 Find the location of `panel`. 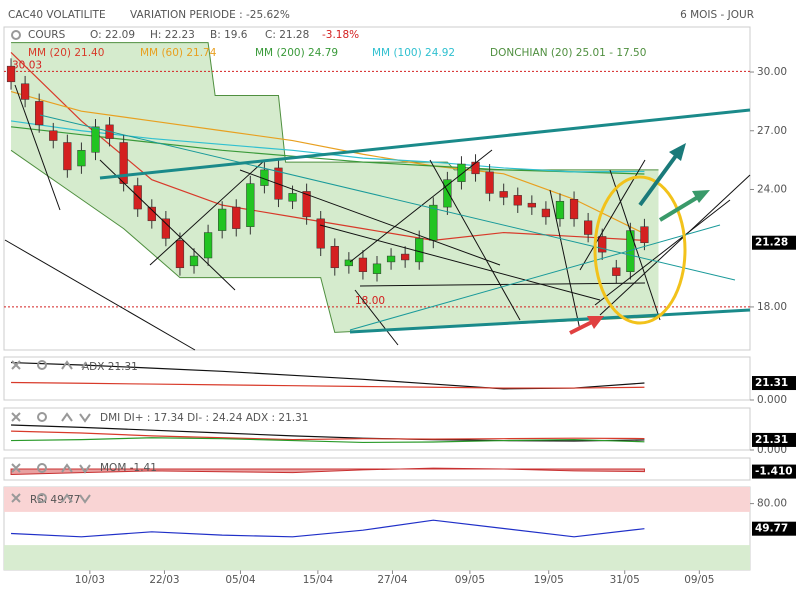

panel is located at coordinates (377, 378).